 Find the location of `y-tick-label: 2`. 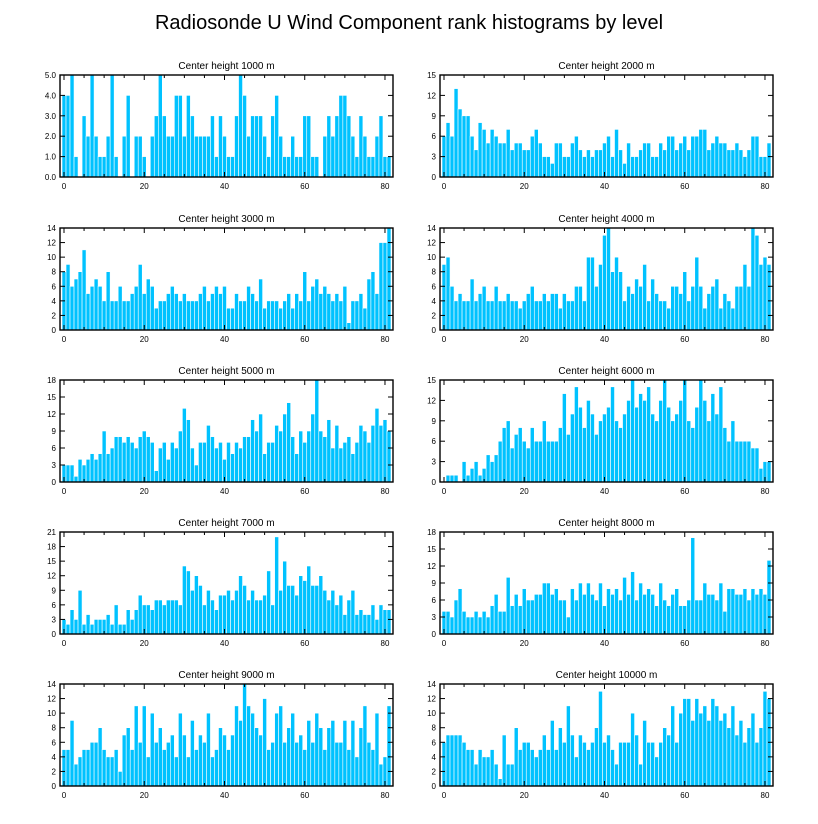

y-tick-label: 2 is located at coordinates (54, 771).